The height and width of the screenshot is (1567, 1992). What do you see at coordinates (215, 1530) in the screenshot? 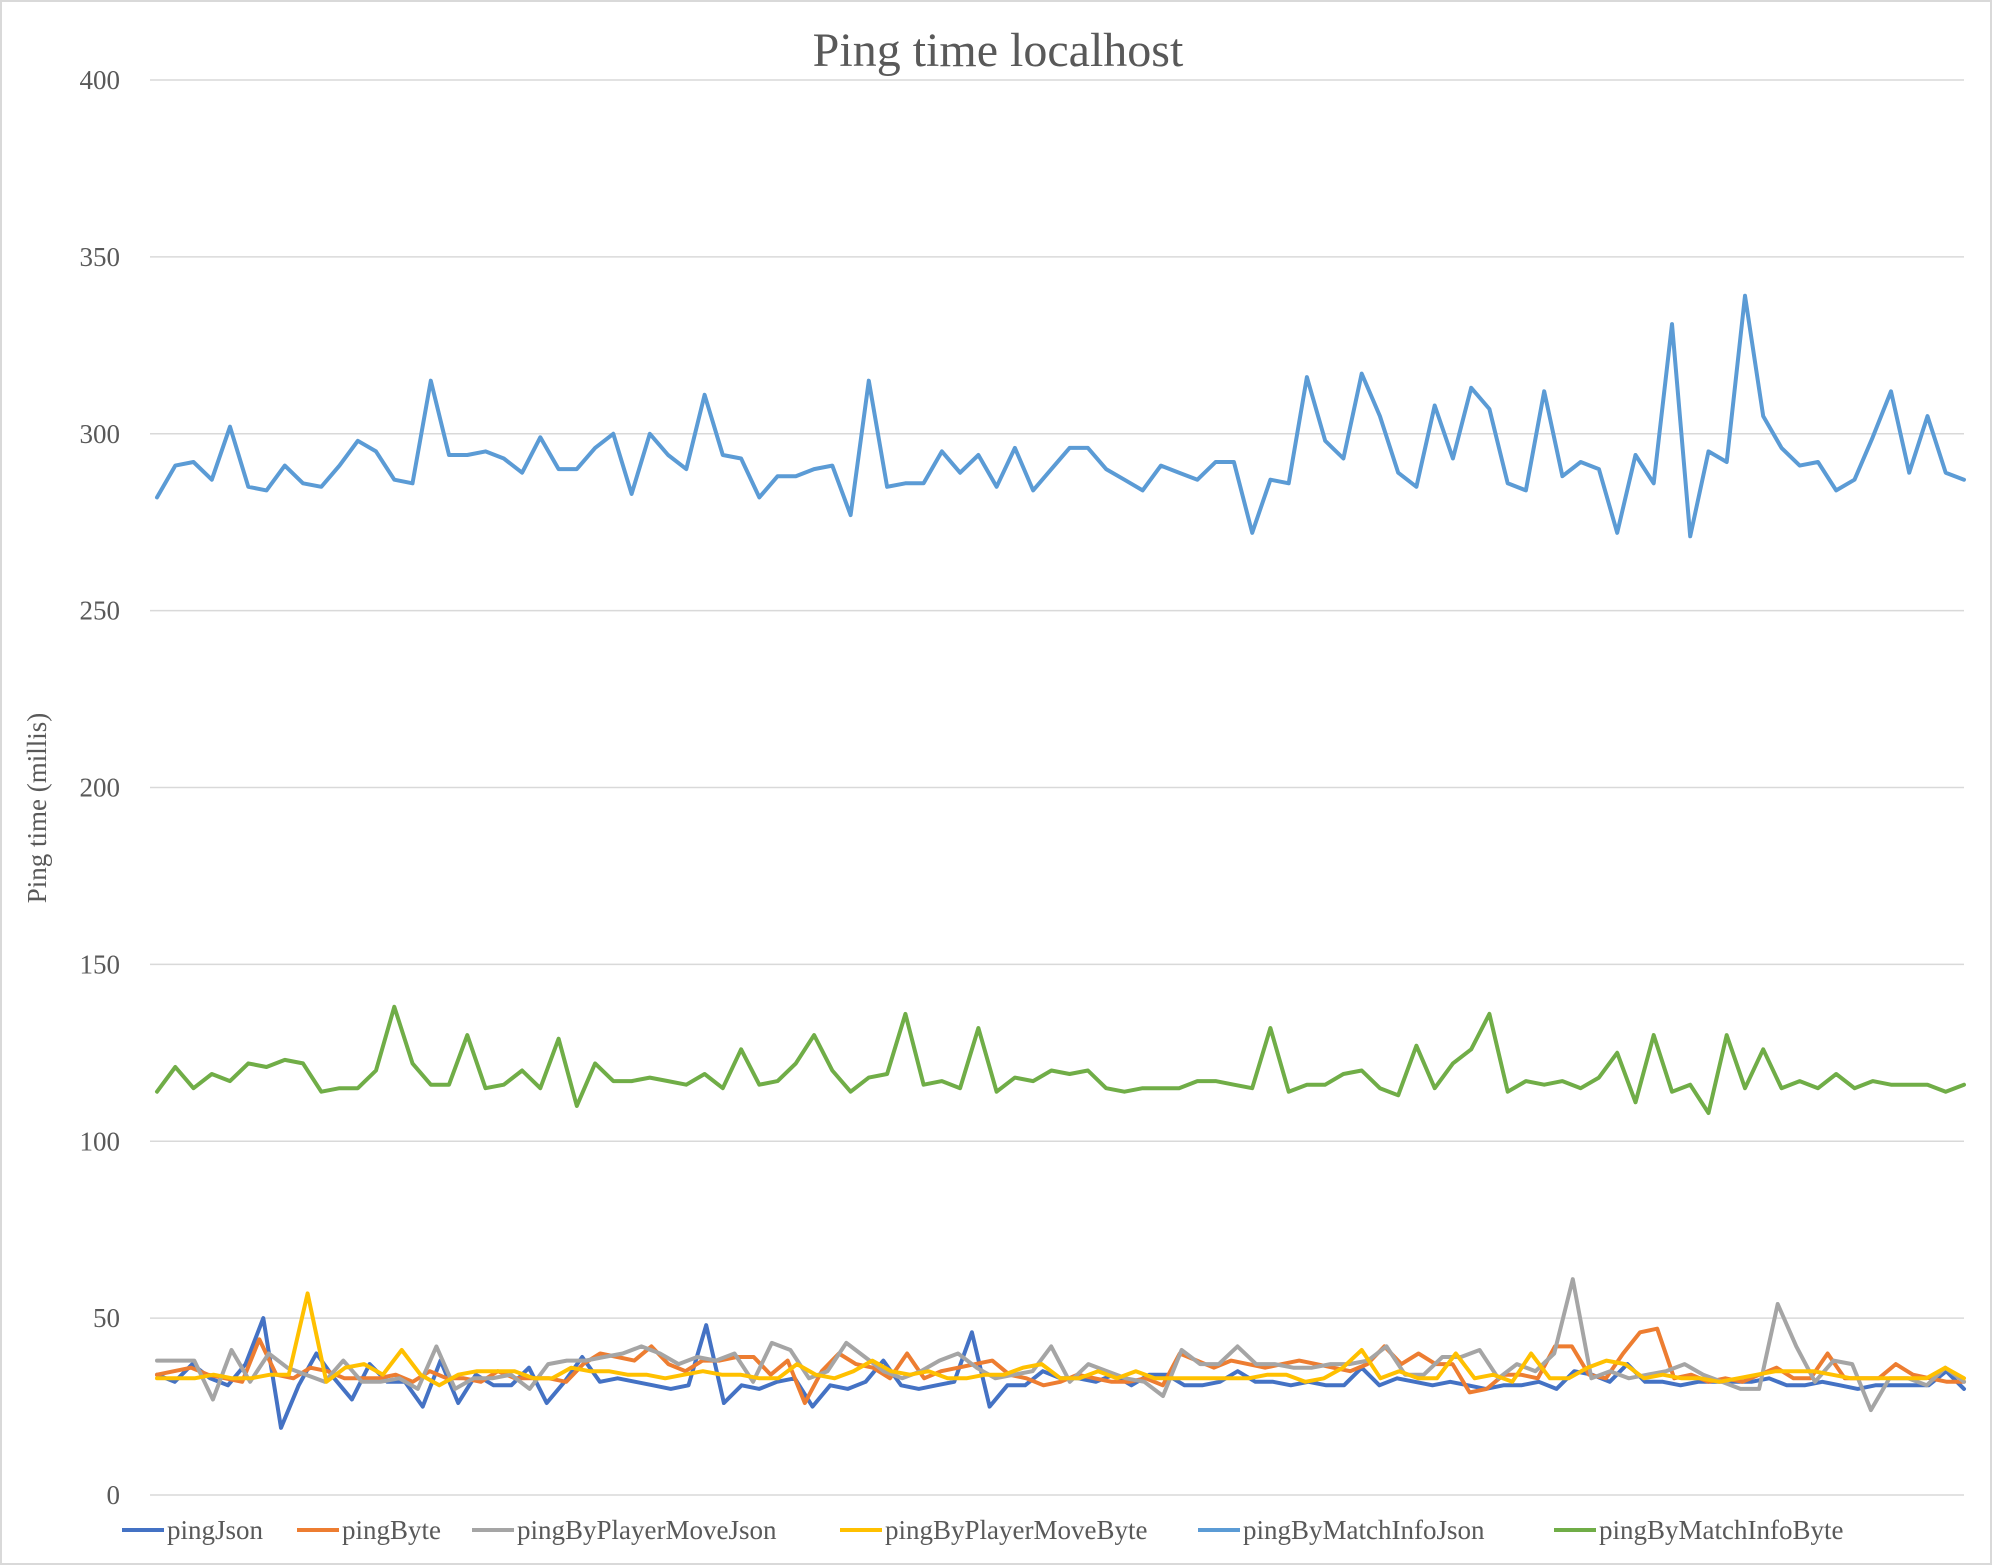
I see `legend-label: pingJson` at bounding box center [215, 1530].